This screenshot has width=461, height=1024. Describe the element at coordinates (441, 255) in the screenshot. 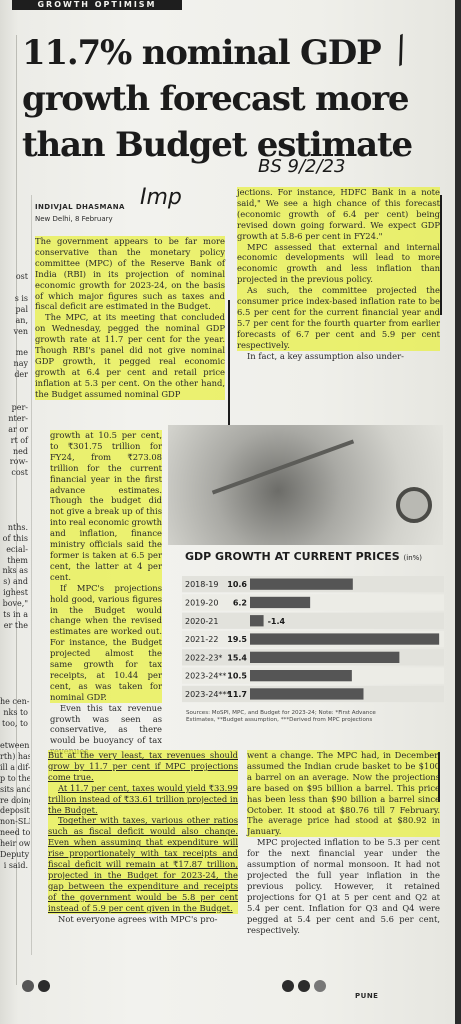

I see `pen-bracket-right` at that location.